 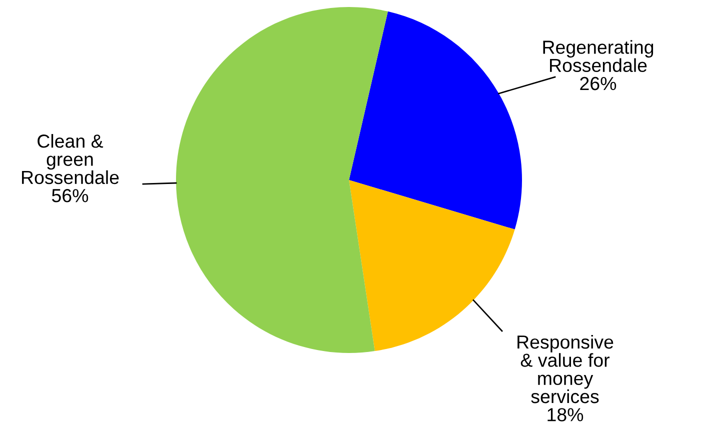 What do you see at coordinates (70, 195) in the screenshot?
I see `data-label: 56%` at bounding box center [70, 195].